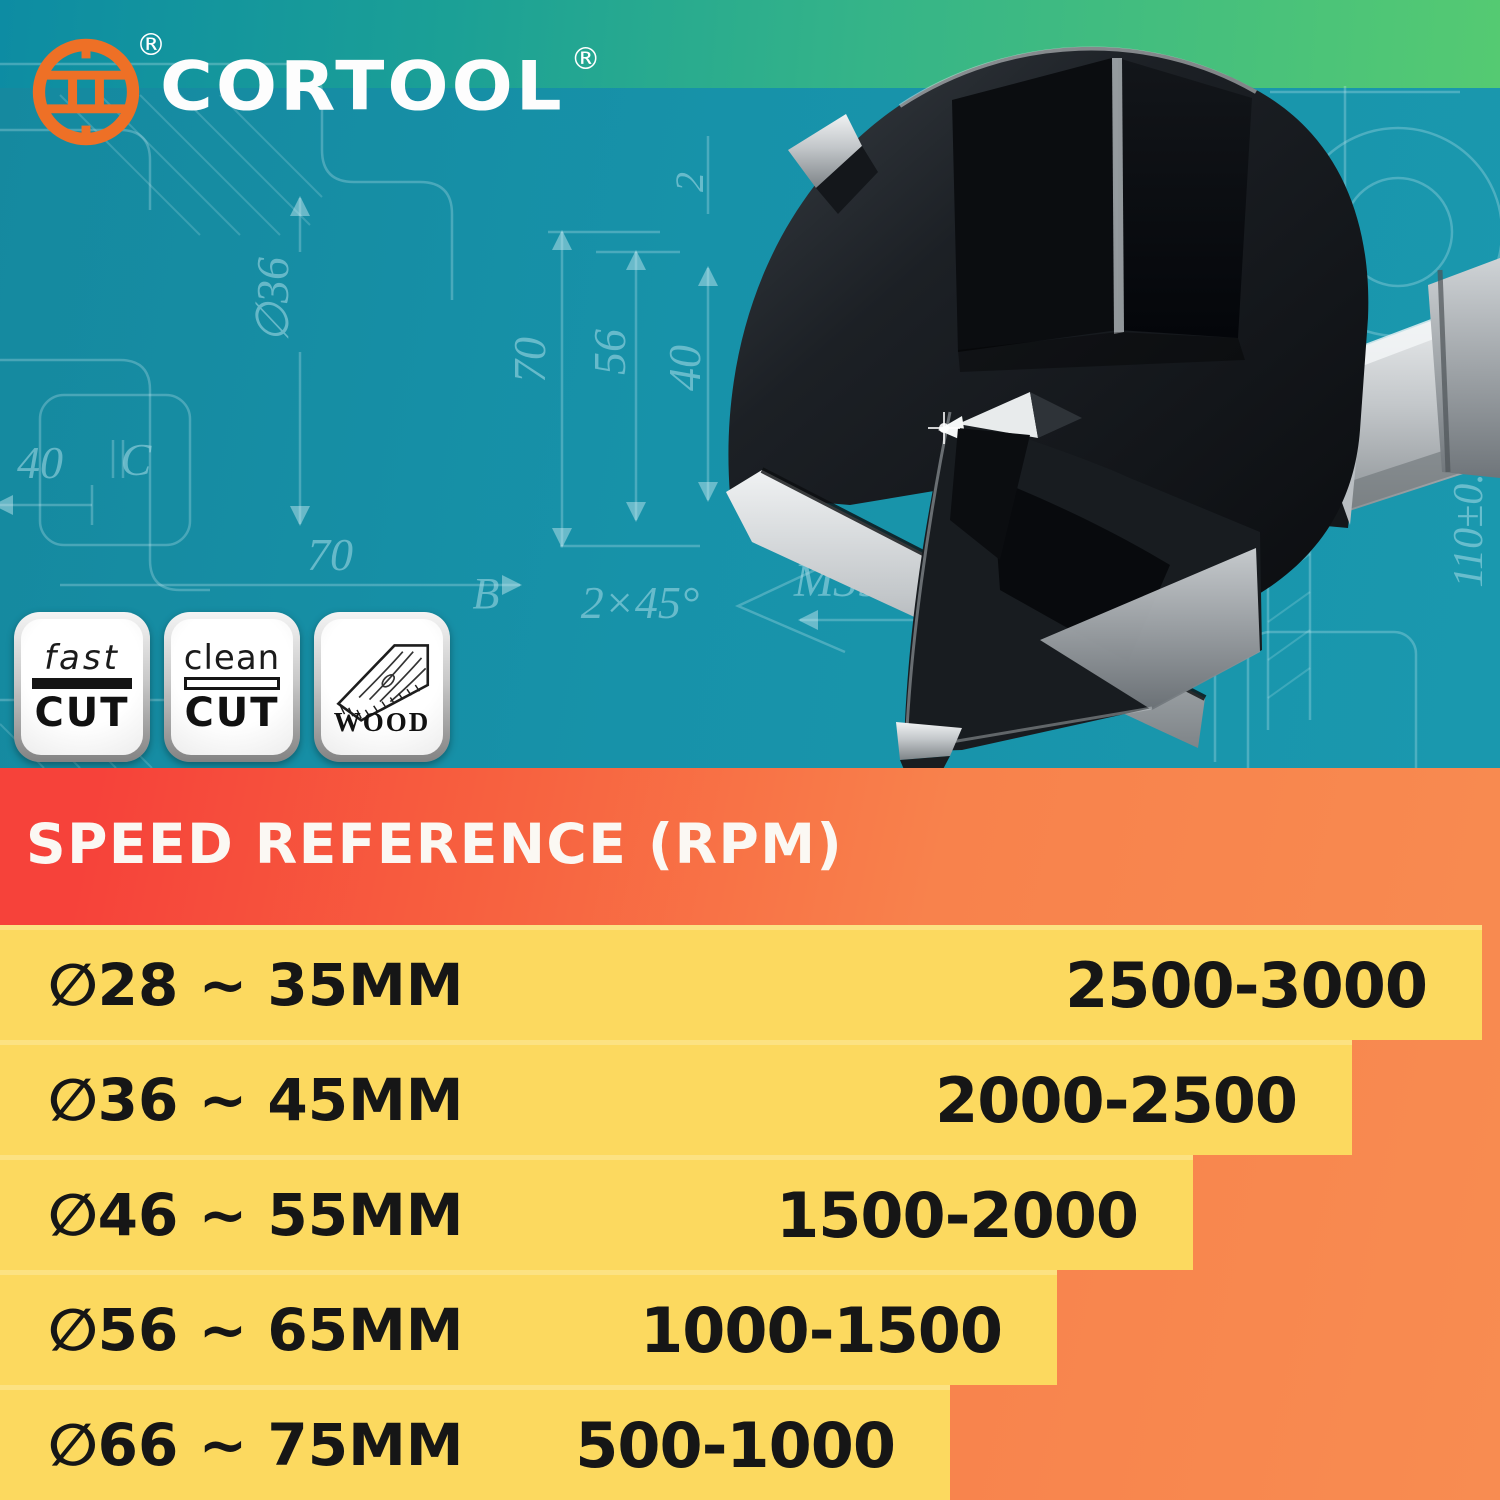 This screenshot has width=1500, height=1500. I want to click on wood-grain-icon, so click(383, 682).